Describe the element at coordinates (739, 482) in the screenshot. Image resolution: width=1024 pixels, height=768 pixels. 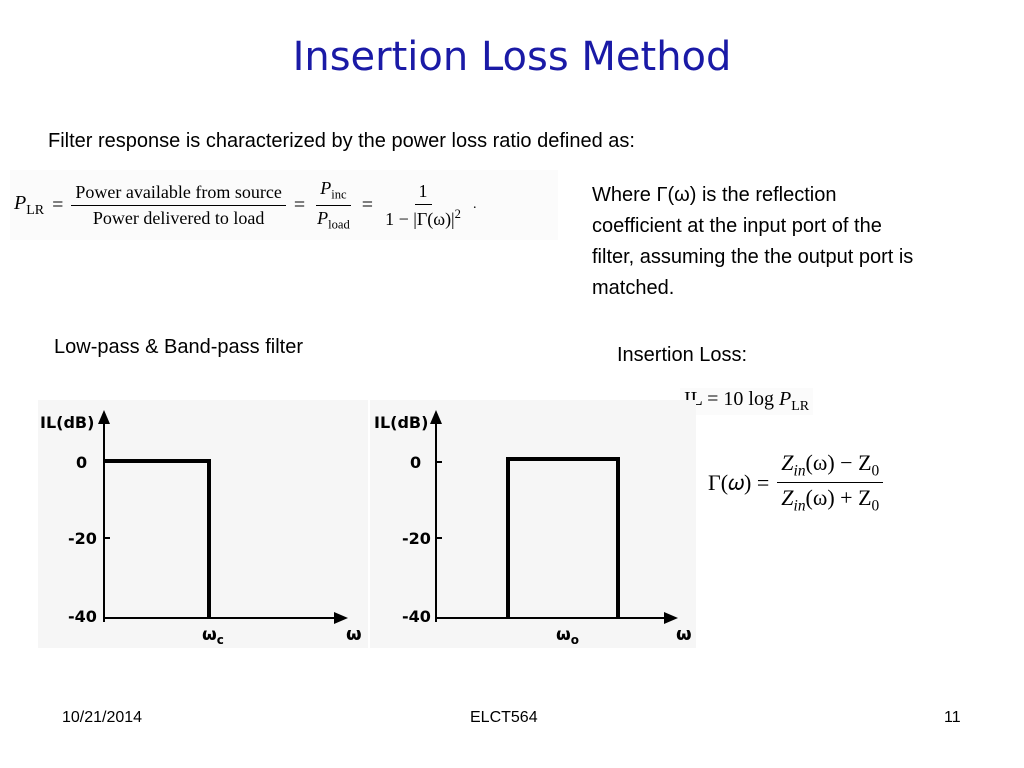
I see `gamma-lhs: Γ(𝜔) =` at that location.